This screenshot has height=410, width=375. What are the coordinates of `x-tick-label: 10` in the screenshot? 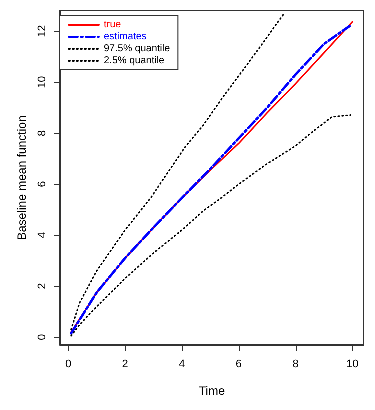 It's located at (352, 364).